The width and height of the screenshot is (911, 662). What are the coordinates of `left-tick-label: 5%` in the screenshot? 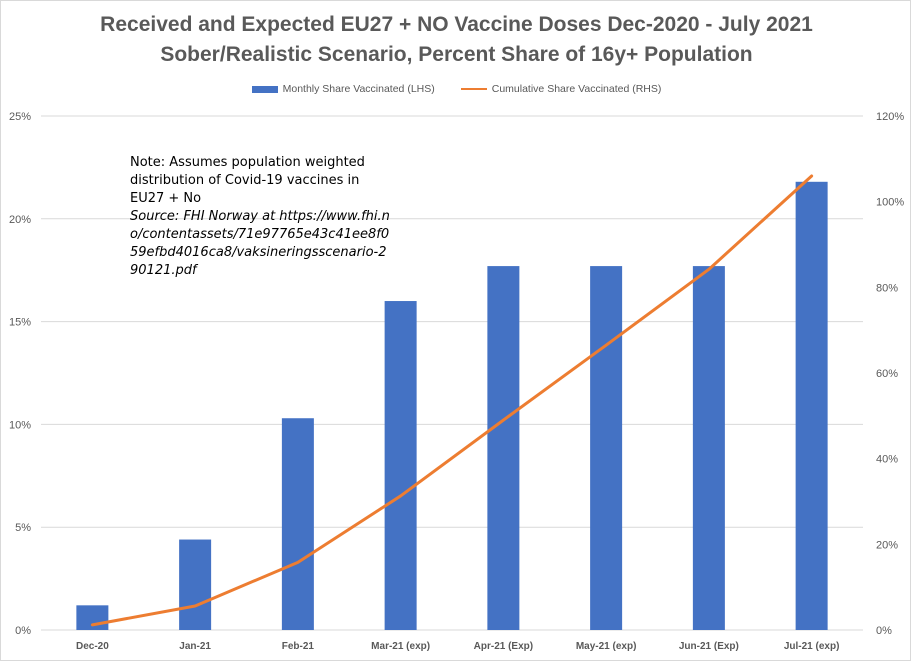 It's located at (23, 528).